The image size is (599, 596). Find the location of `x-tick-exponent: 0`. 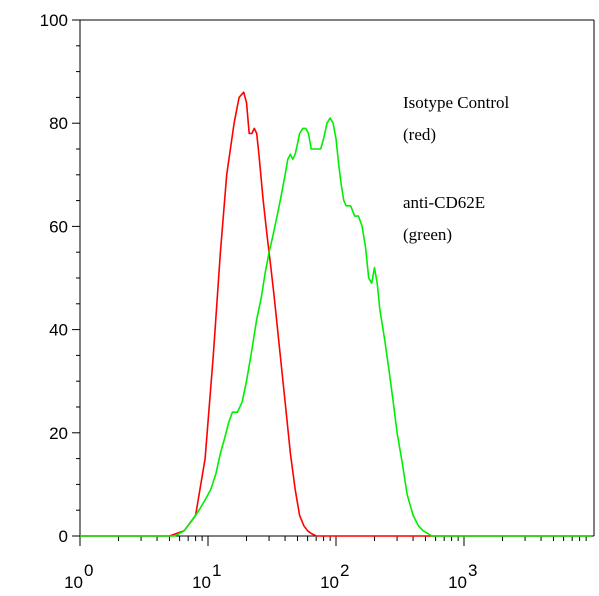

x-tick-exponent: 0 is located at coordinates (88, 570).